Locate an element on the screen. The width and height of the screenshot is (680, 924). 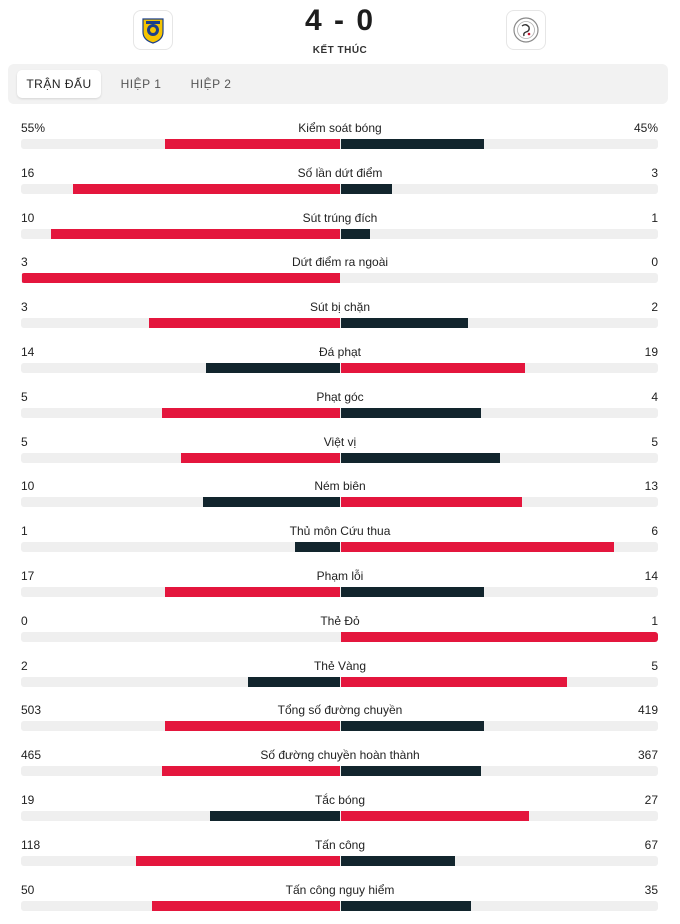
stat-row: 3 Dứt điểm ra ngoài 0 is located at coordinates (340, 274).